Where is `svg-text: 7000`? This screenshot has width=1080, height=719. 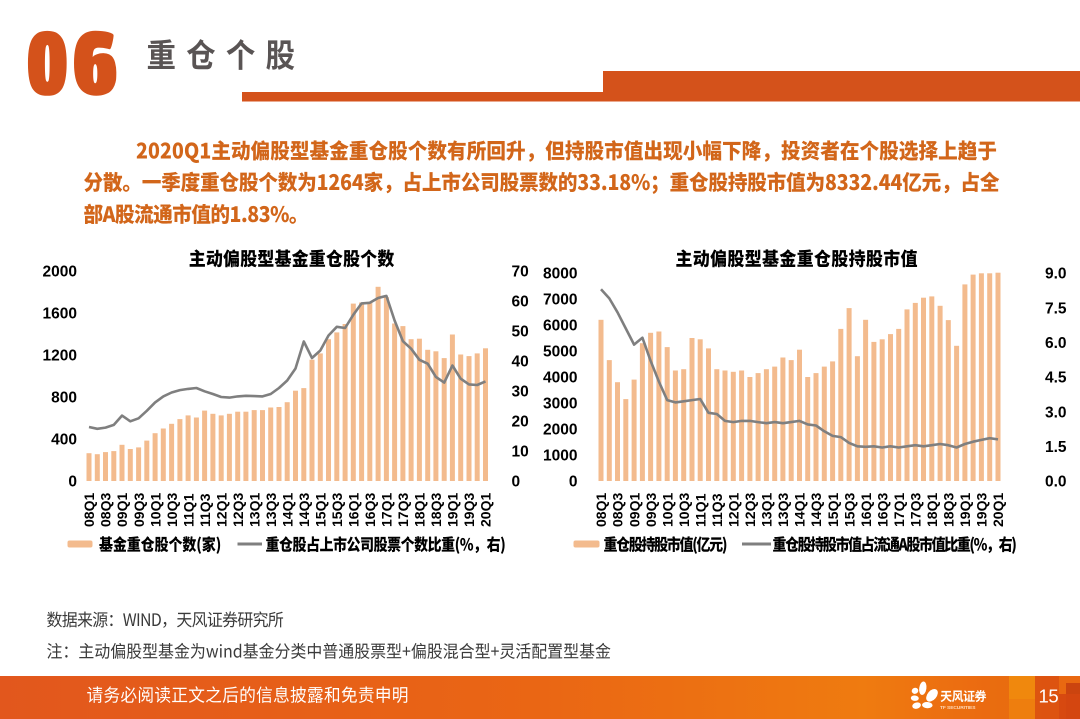 svg-text: 7000 is located at coordinates (560, 300).